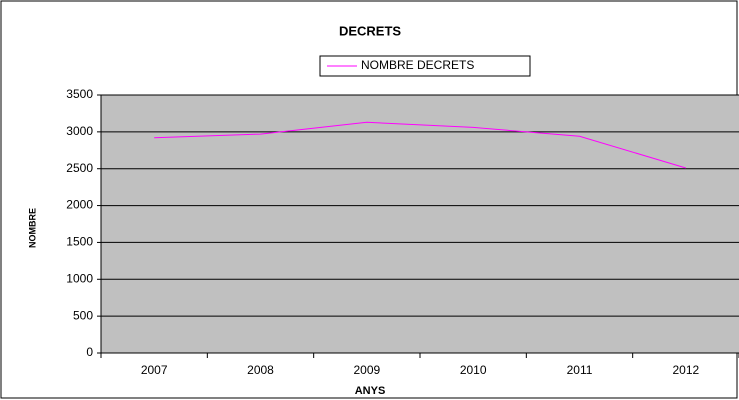 This screenshot has height=400, width=739. What do you see at coordinates (79, 242) in the screenshot?
I see `y-tick-label: 1500` at bounding box center [79, 242].